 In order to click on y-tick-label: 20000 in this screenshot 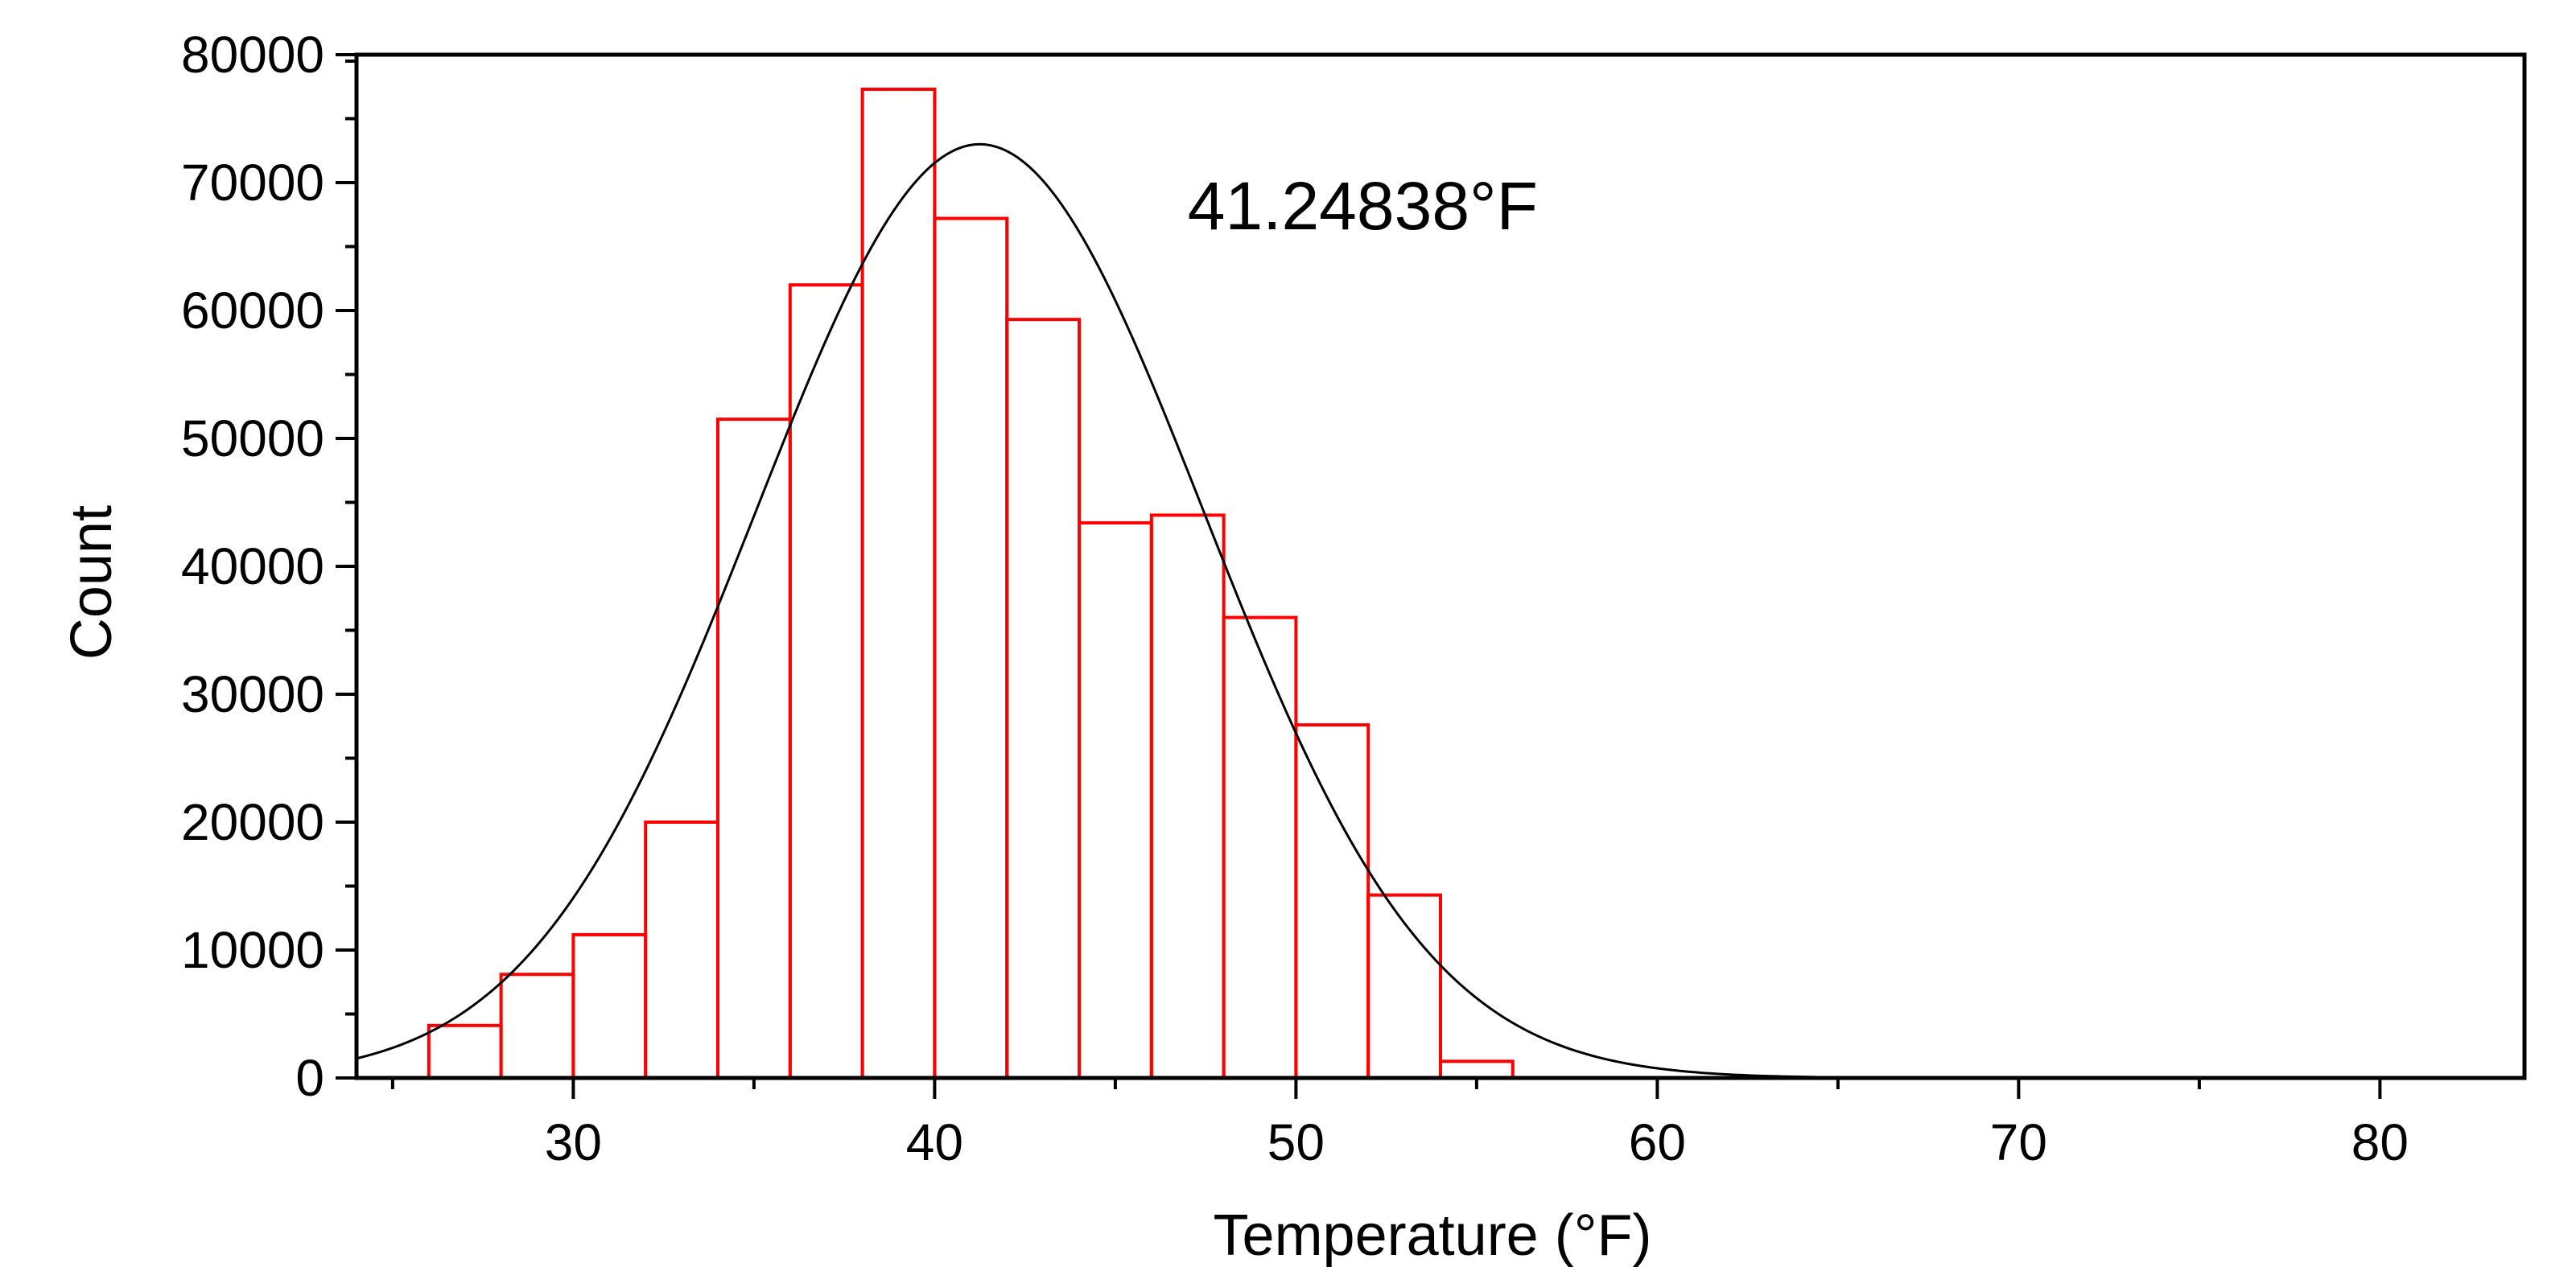, I will do `click(252, 822)`.